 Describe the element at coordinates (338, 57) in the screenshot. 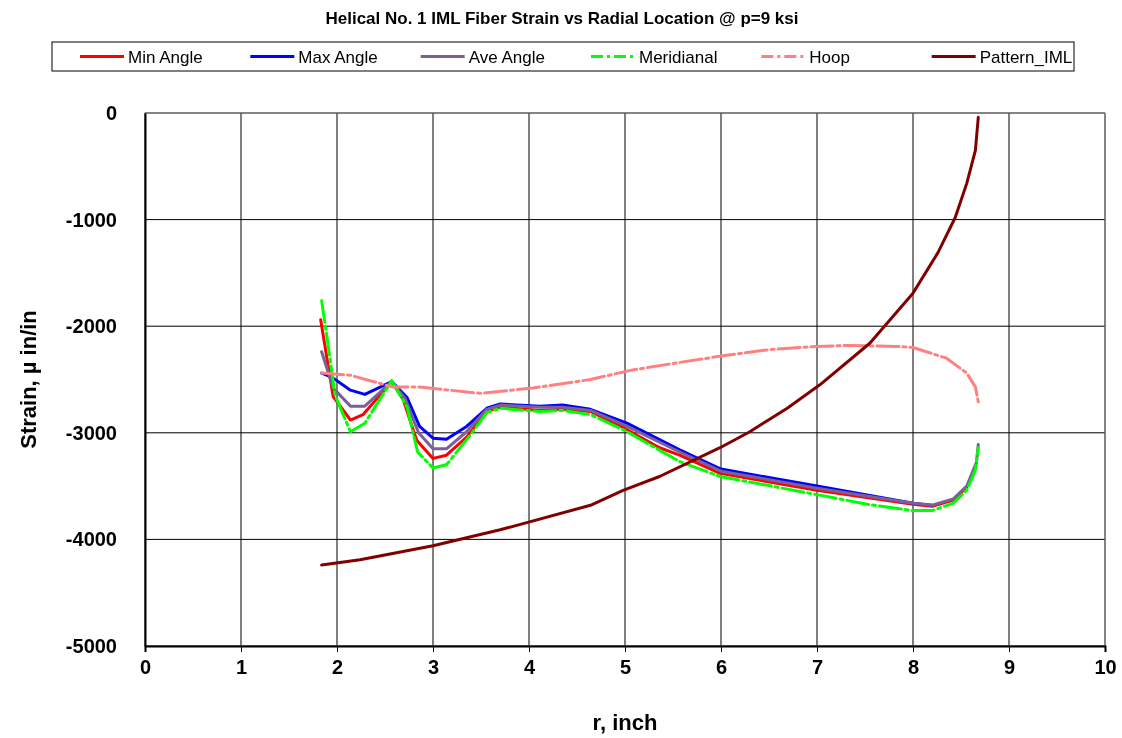

I see `legend-label: Max Angle` at that location.